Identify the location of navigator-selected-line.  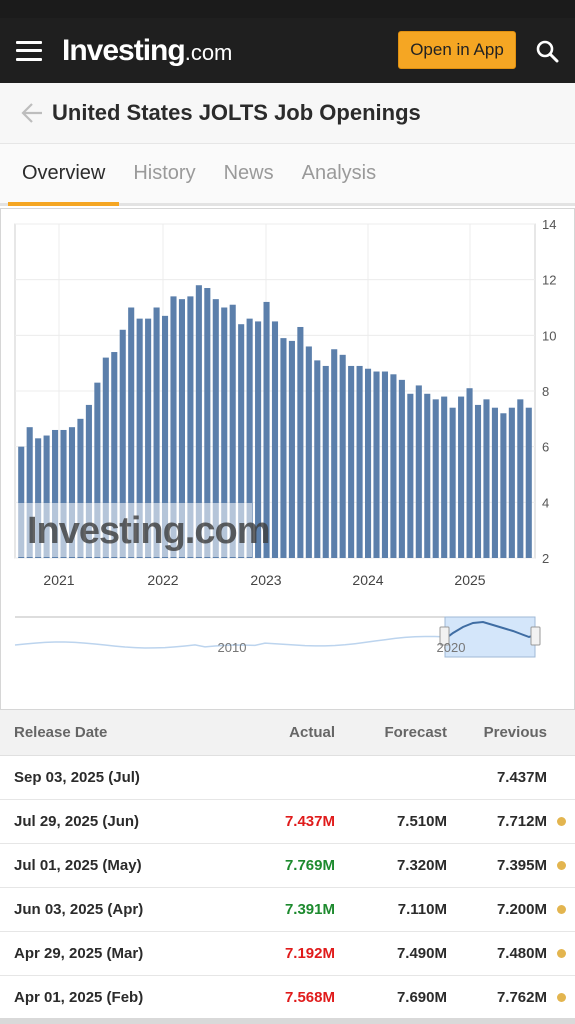
(490, 630).